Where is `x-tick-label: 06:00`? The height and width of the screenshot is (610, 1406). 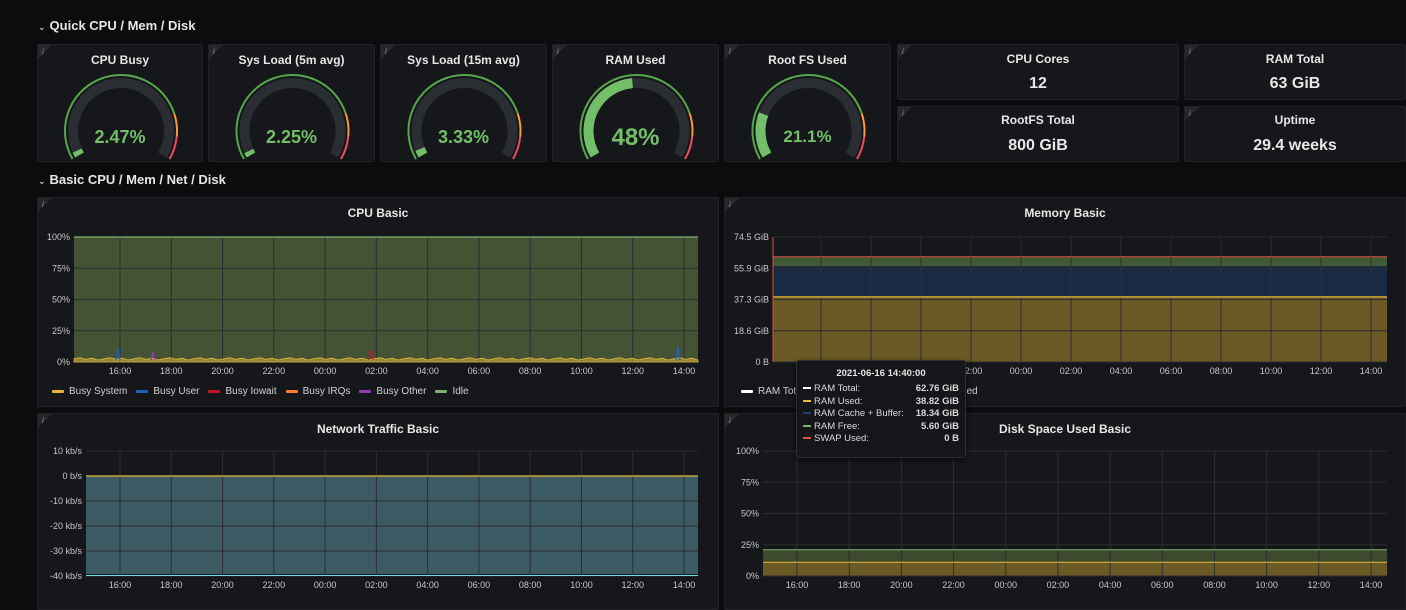 x-tick-label: 06:00 is located at coordinates (1171, 371).